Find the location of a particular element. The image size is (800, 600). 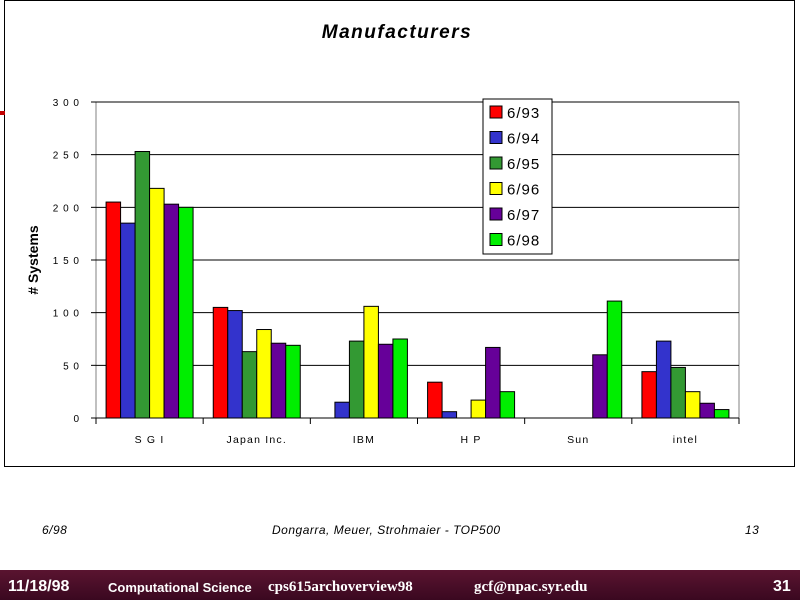

bottom-bar is located at coordinates (400, 585).